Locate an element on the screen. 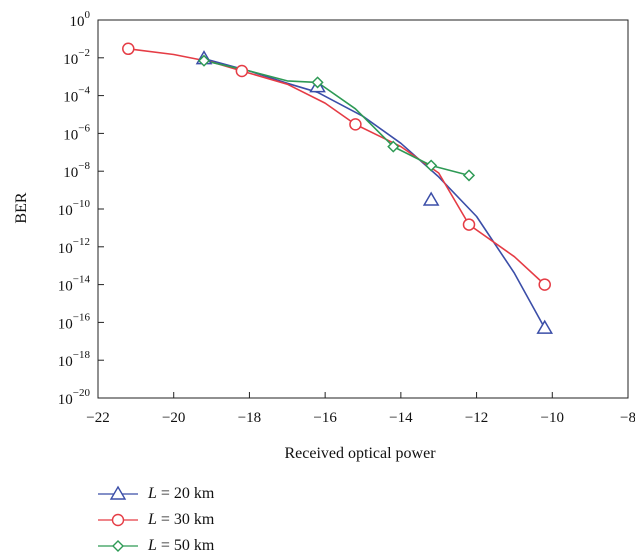 The height and width of the screenshot is (559, 635). y-axis-title: BER is located at coordinates (21, 207).